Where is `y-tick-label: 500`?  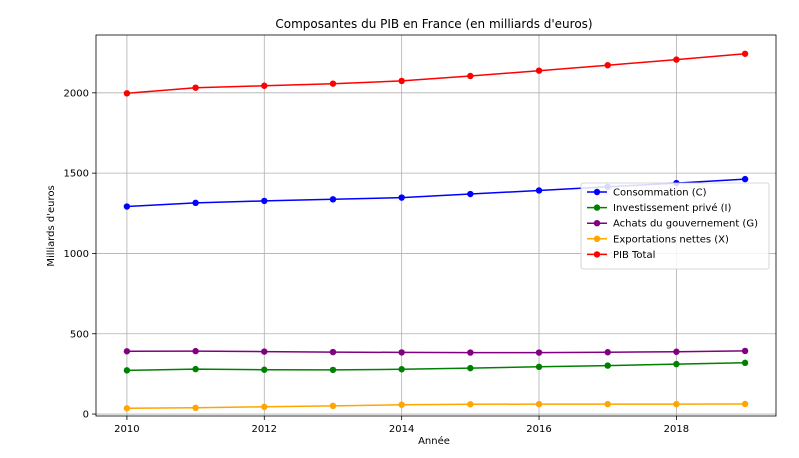 y-tick-label: 500 is located at coordinates (79, 334).